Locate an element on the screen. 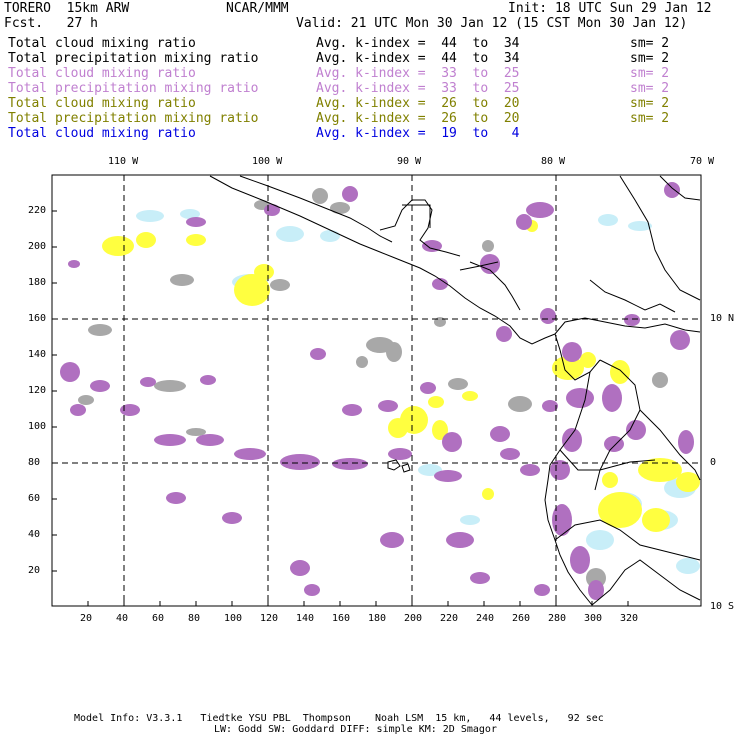 The image size is (740, 740). longitude-label: 110 W is located at coordinates (123, 161).